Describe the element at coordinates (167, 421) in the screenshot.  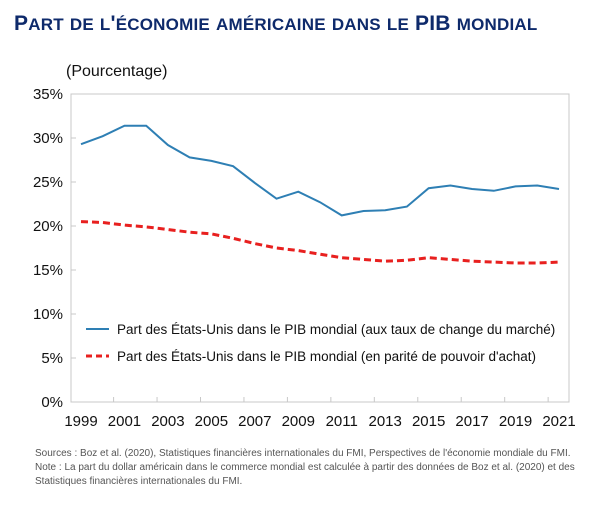
I see `x-tick-label: 2003` at that location.